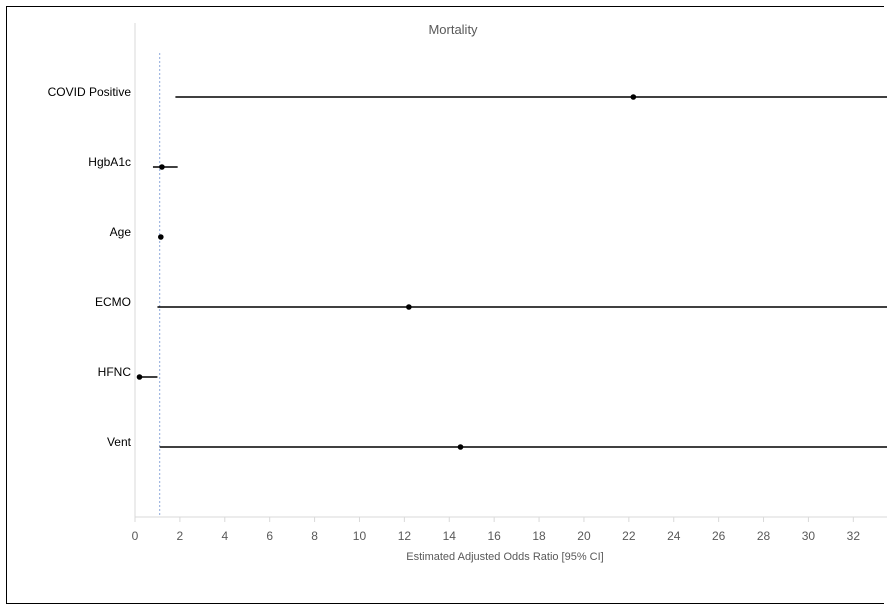 Image resolution: width=887 pixels, height=608 pixels. What do you see at coordinates (584, 536) in the screenshot?
I see `x-tick-label: 20` at bounding box center [584, 536].